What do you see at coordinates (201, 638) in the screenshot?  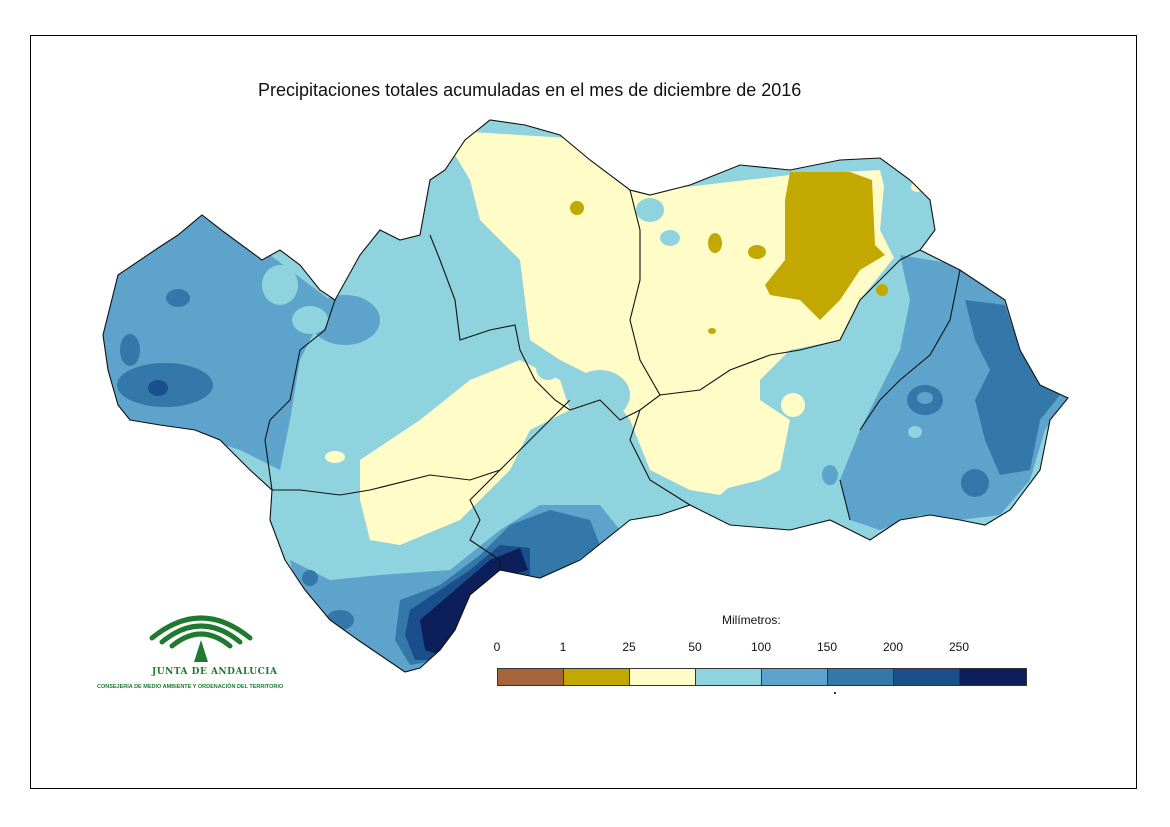 I see `junta-logo-icon` at bounding box center [201, 638].